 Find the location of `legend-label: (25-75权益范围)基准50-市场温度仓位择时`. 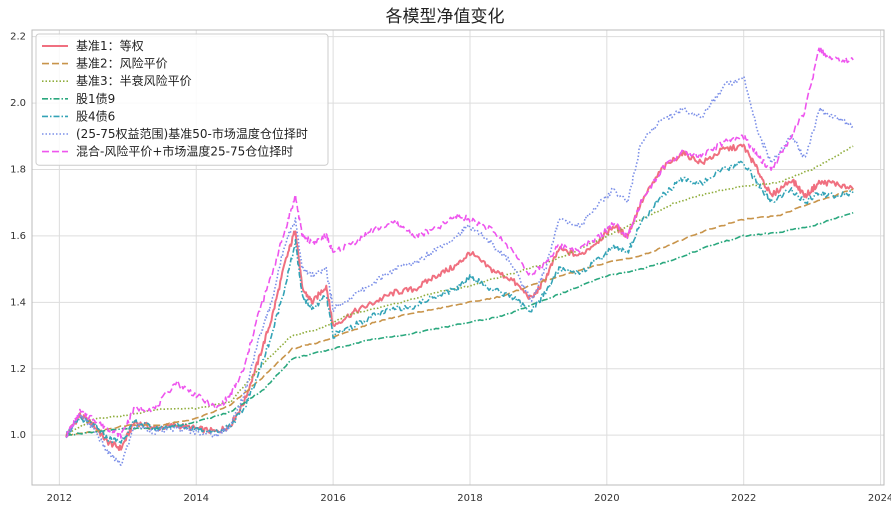

legend-label: (25-75权益范围)基准50-市场温度仓位择时 is located at coordinates (192, 133).